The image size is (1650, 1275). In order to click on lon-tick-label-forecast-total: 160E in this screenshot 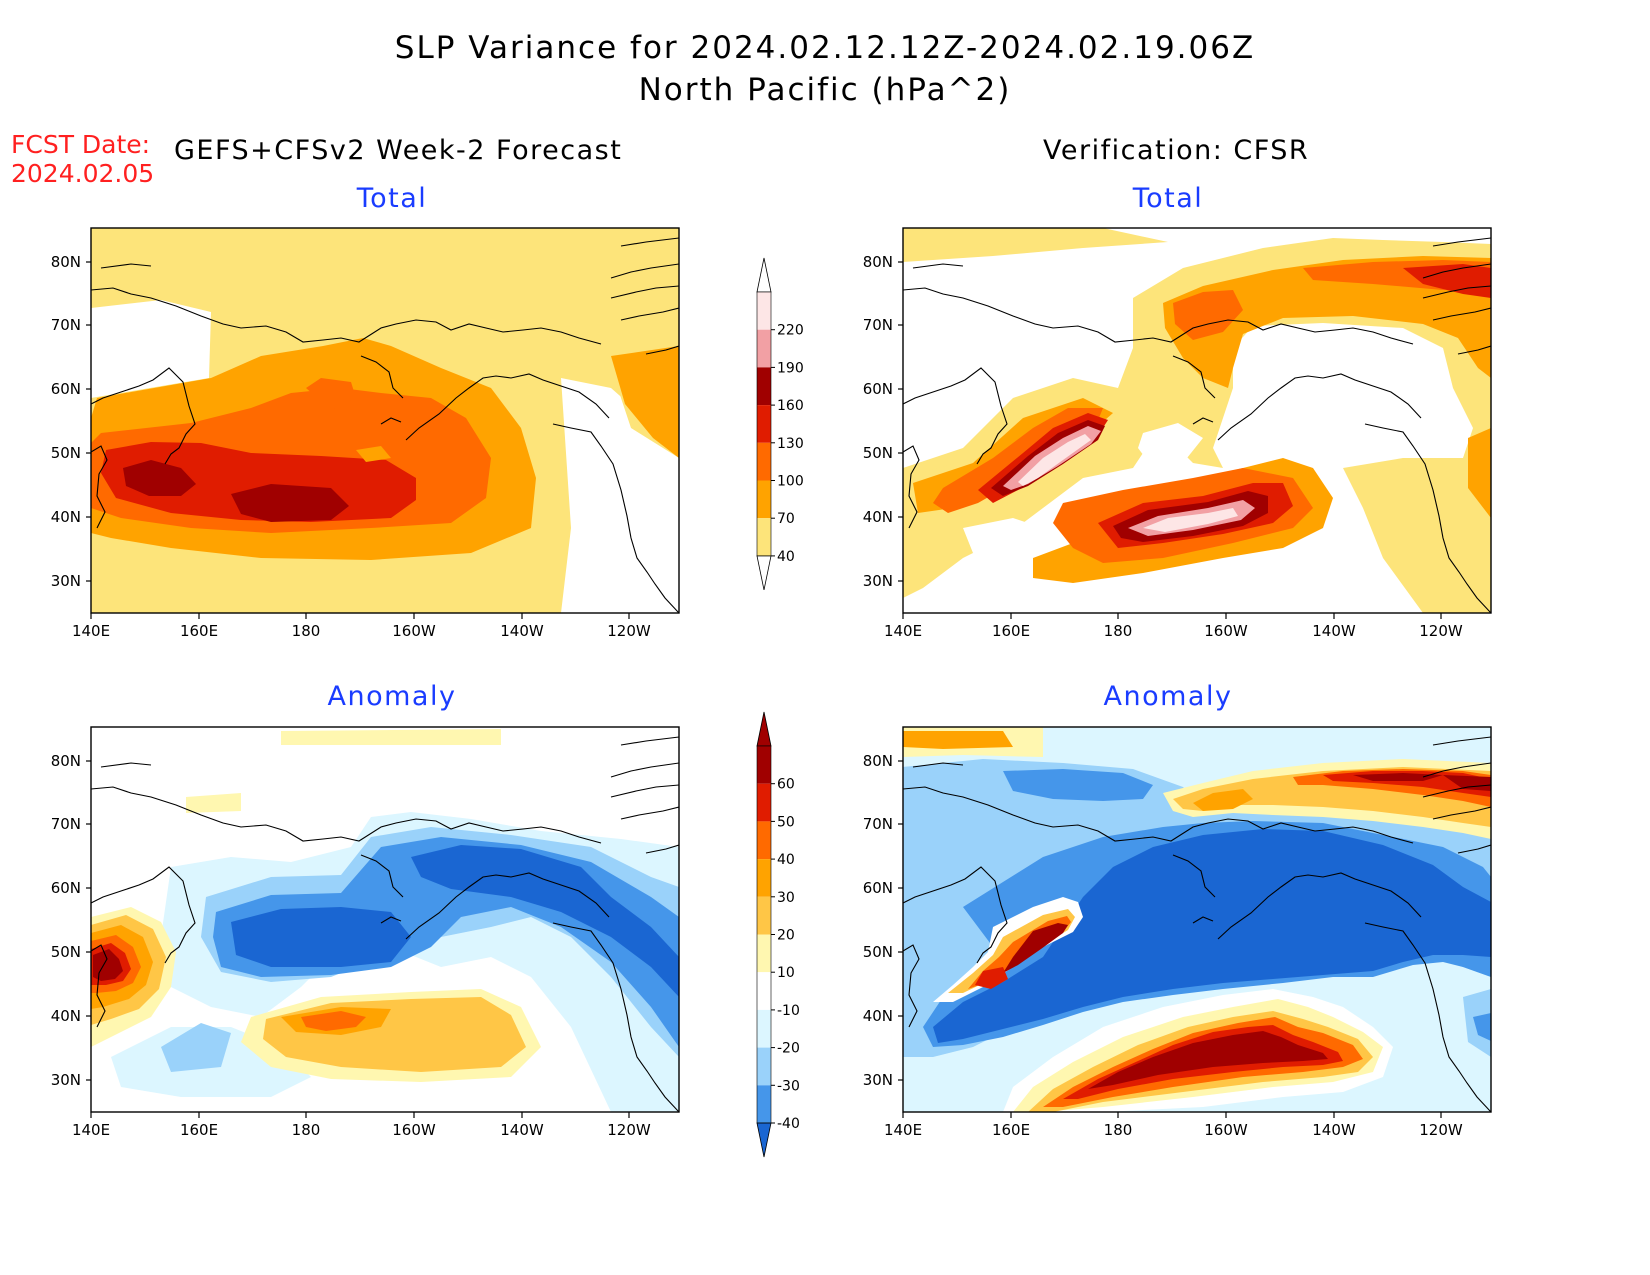, I will do `click(199, 631)`.